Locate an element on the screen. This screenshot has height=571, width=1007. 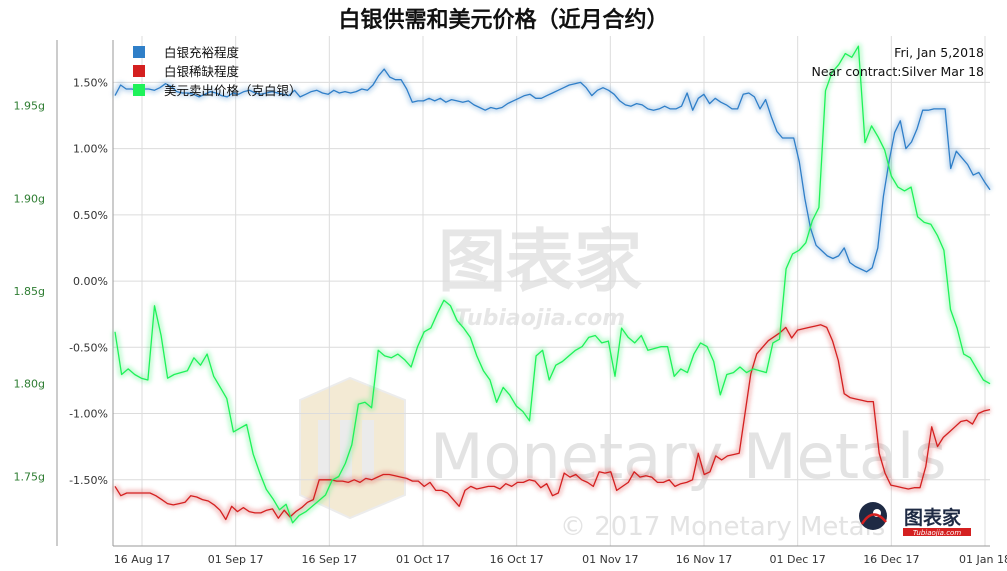
x-tick-label: 01 Nov 17 is located at coordinates (610, 559).